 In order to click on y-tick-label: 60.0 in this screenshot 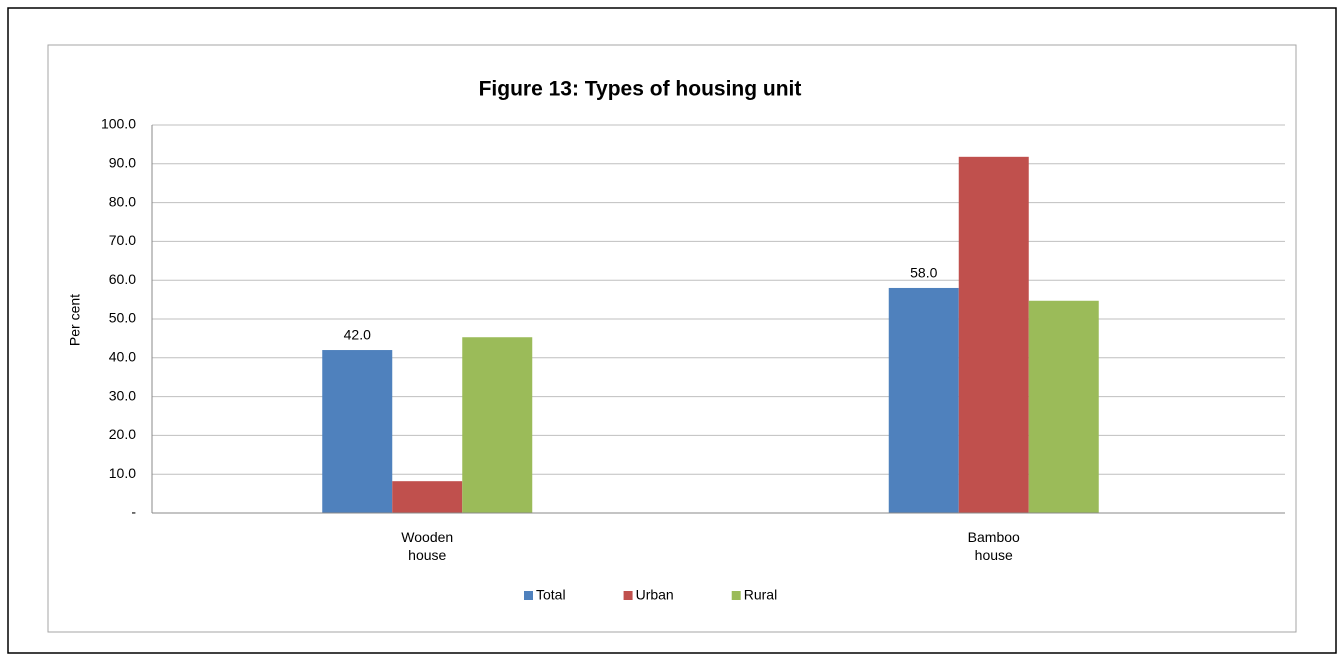, I will do `click(122, 279)`.